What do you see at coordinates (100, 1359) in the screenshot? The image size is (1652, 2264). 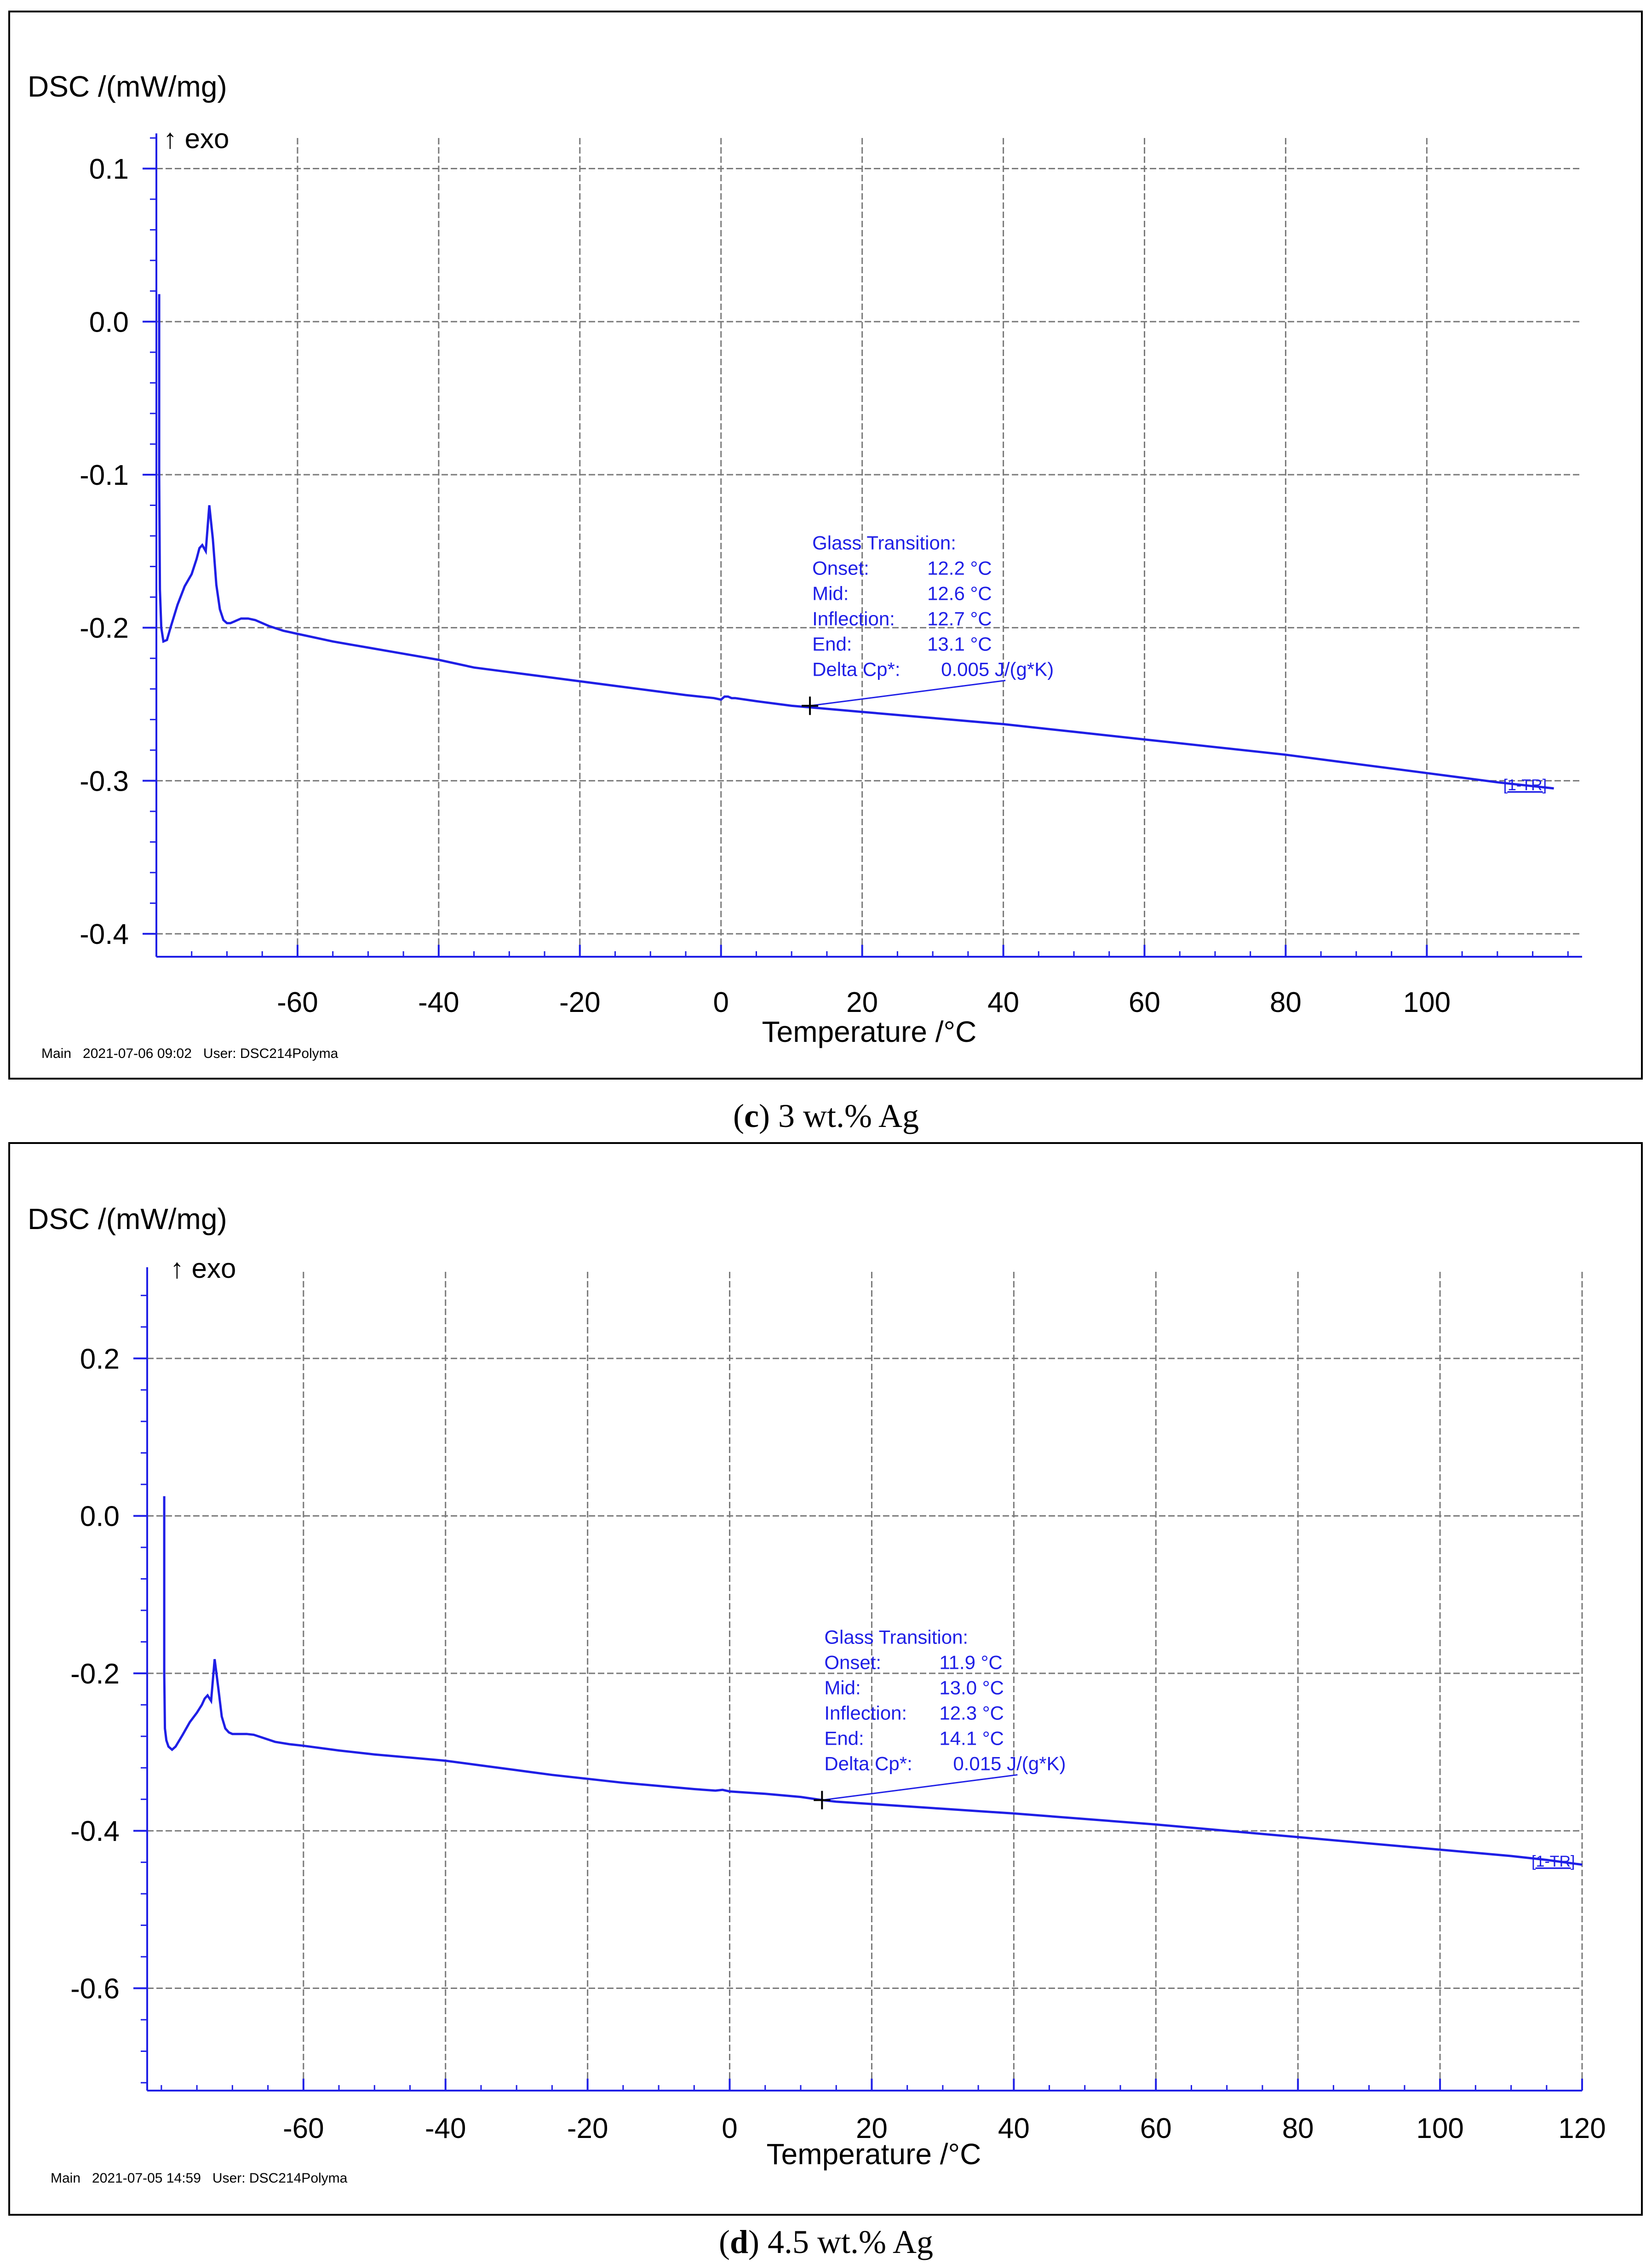 I see `y-tick-label: 0.2` at bounding box center [100, 1359].